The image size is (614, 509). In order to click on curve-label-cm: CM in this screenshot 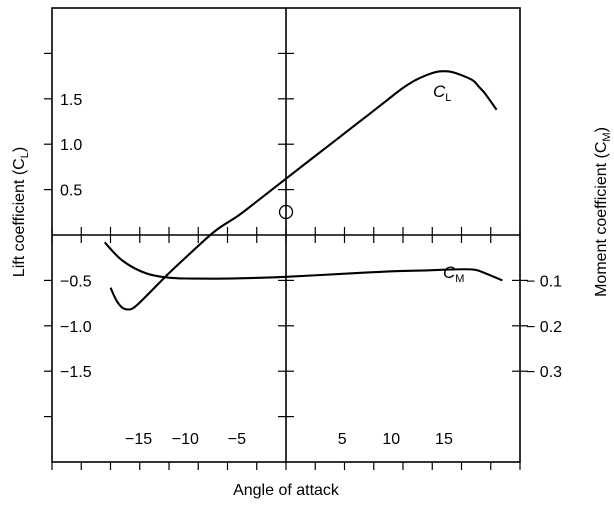, I will do `click(453, 274)`.